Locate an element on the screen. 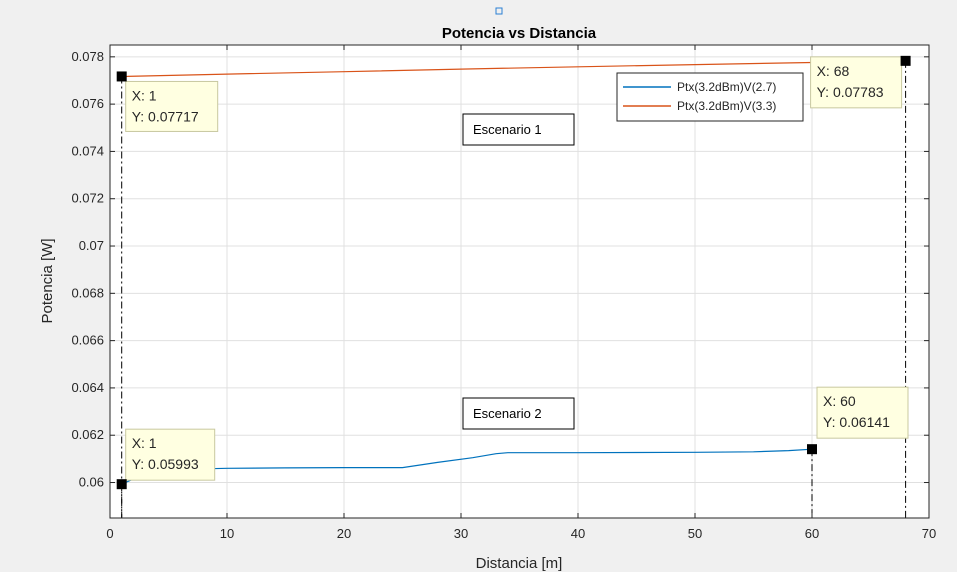  datatip-y-text: Y: 0.05993 is located at coordinates (165, 464).